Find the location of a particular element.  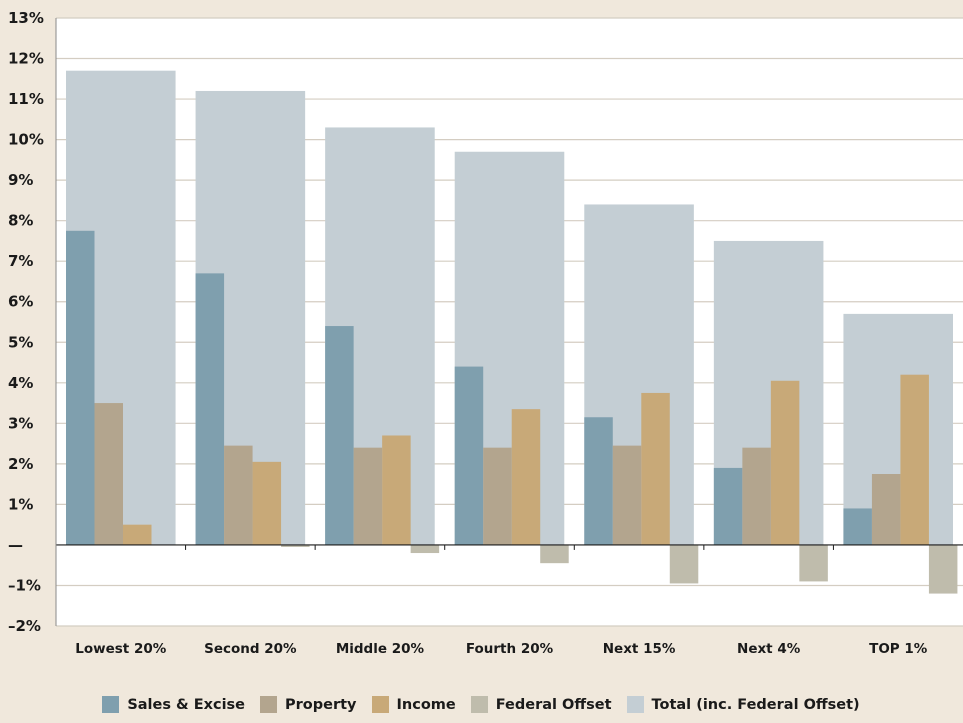

legend-label: Total (inc. Federal Offset) is located at coordinates (755, 704).